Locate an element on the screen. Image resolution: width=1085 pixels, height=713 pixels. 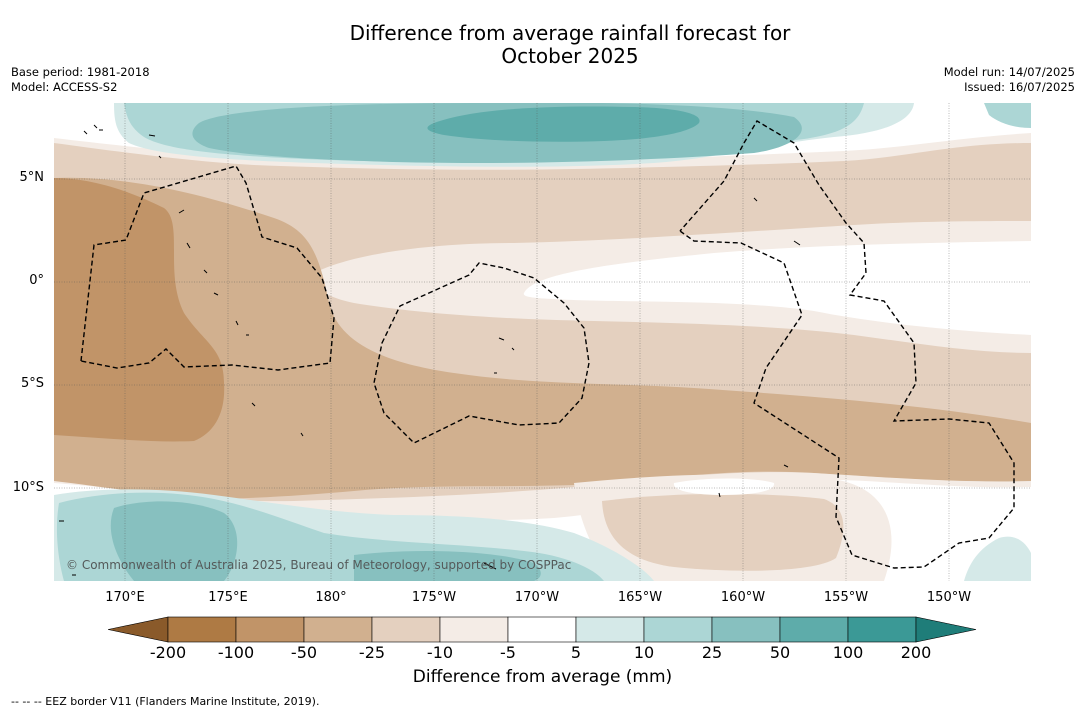
x-tick-155w: 155°W is located at coordinates (846, 597).